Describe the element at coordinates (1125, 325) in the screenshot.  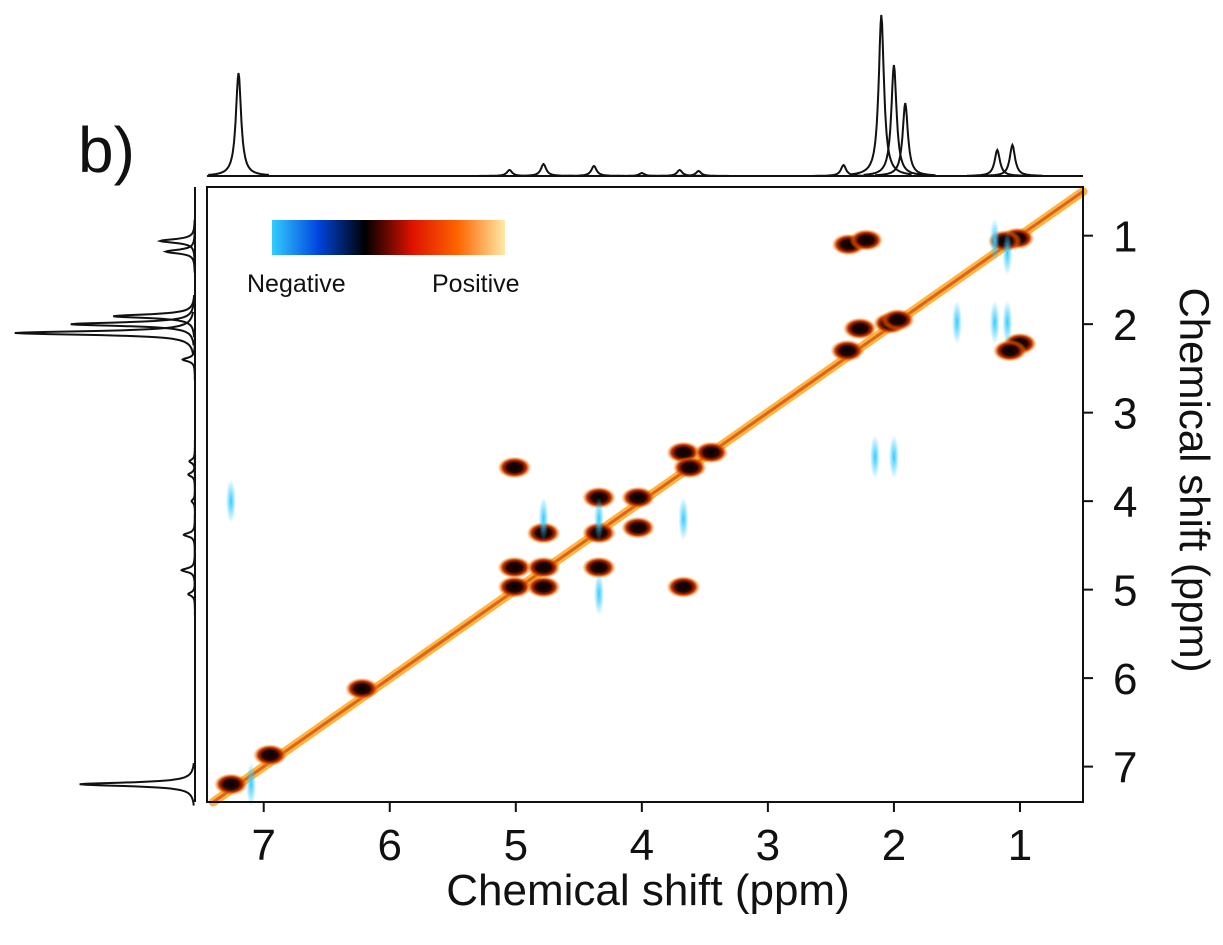
I see `y-tick-label: 2` at that location.